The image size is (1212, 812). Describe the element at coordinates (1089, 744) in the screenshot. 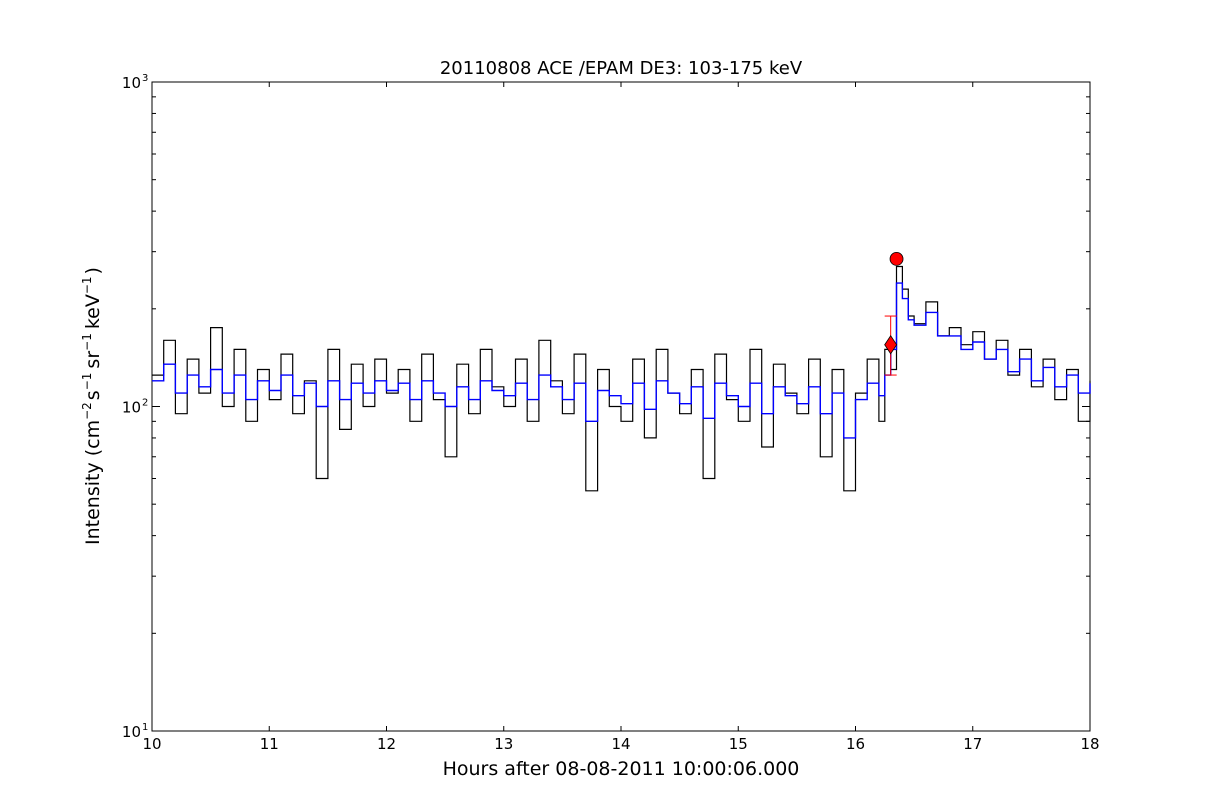

I see `x-tick-label-8: 18` at that location.